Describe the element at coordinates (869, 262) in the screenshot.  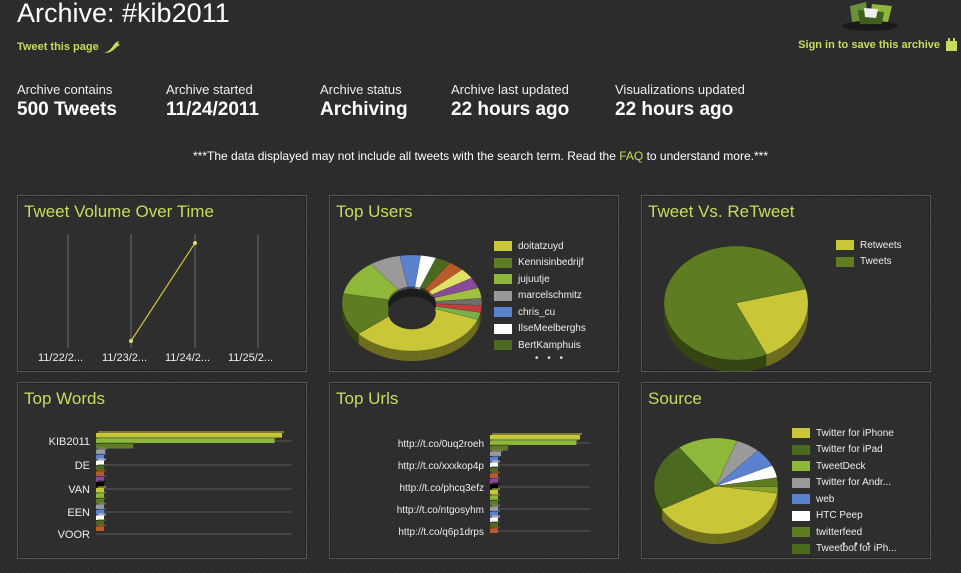
I see `legend-item: Tweets` at that location.